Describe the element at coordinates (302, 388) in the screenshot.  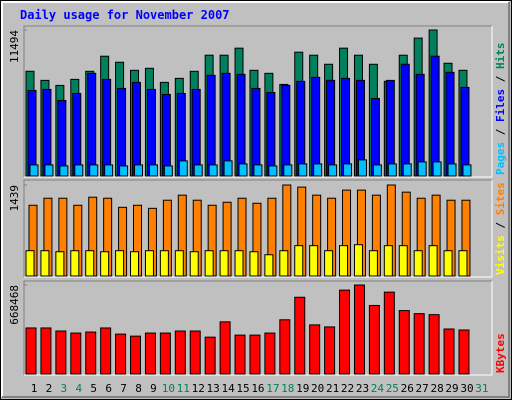
I see `x-tick-label: 19` at that location.